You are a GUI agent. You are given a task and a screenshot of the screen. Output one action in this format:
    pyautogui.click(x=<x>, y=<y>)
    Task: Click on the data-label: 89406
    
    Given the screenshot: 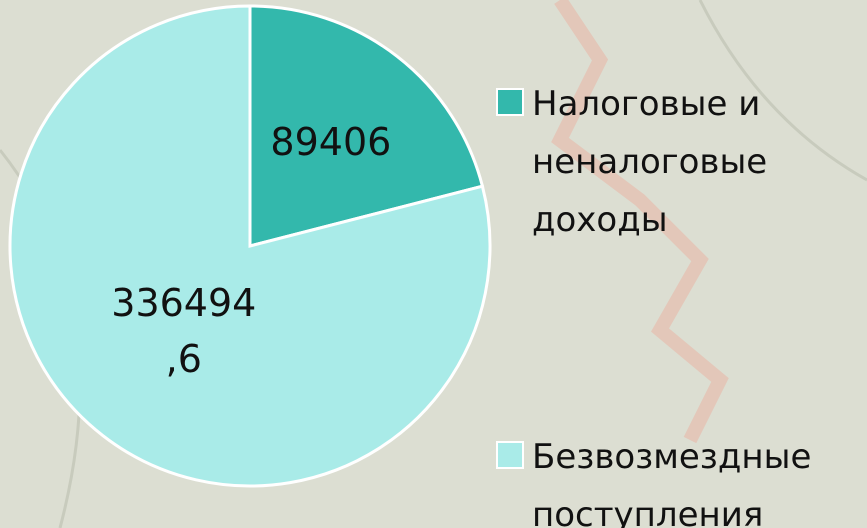 What is the action you would take?
    pyautogui.click(x=331, y=141)
    